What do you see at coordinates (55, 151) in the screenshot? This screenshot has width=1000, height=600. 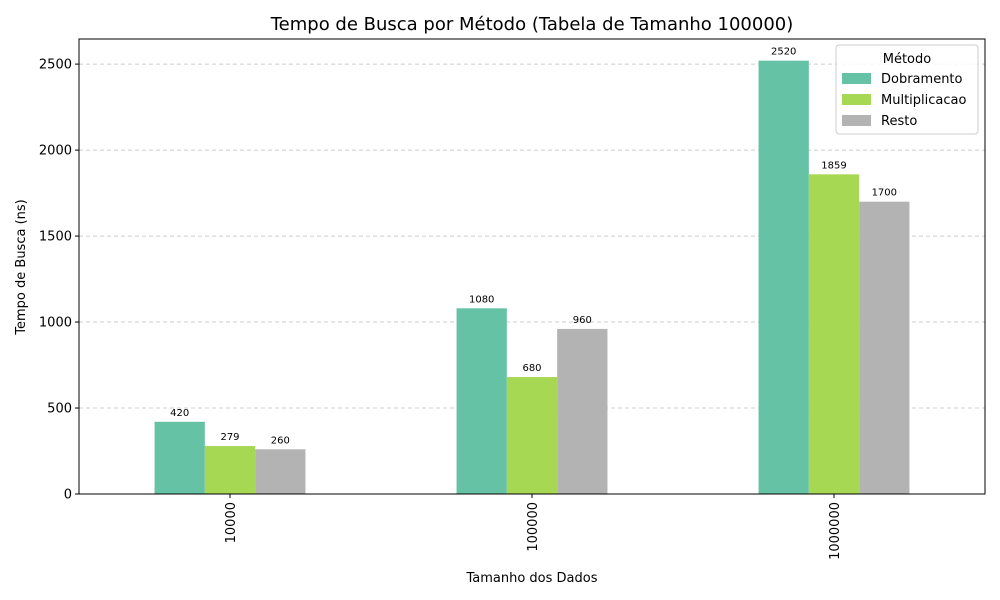 I see `y-tick-label: 2000` at bounding box center [55, 151].